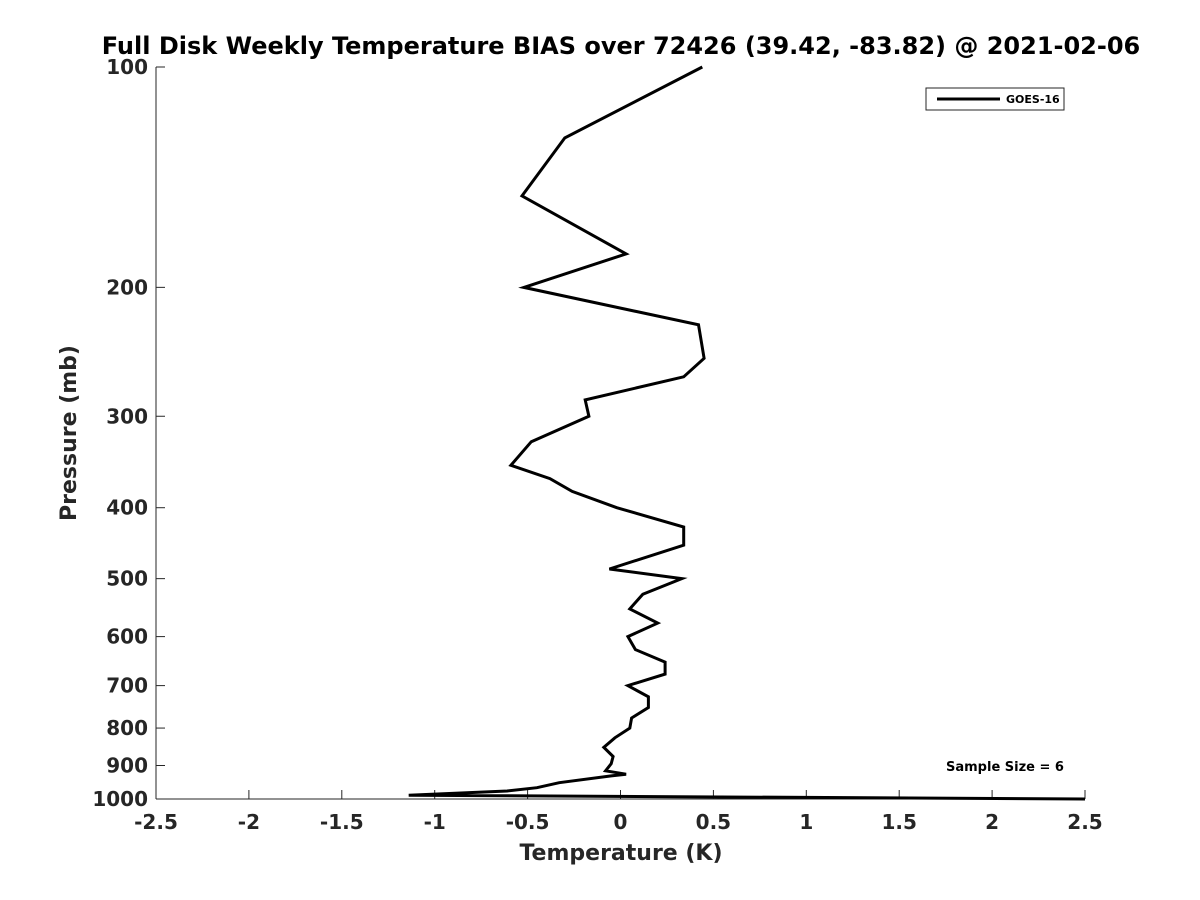  I want to click on x-tick-label: -1.5, so click(342, 822).